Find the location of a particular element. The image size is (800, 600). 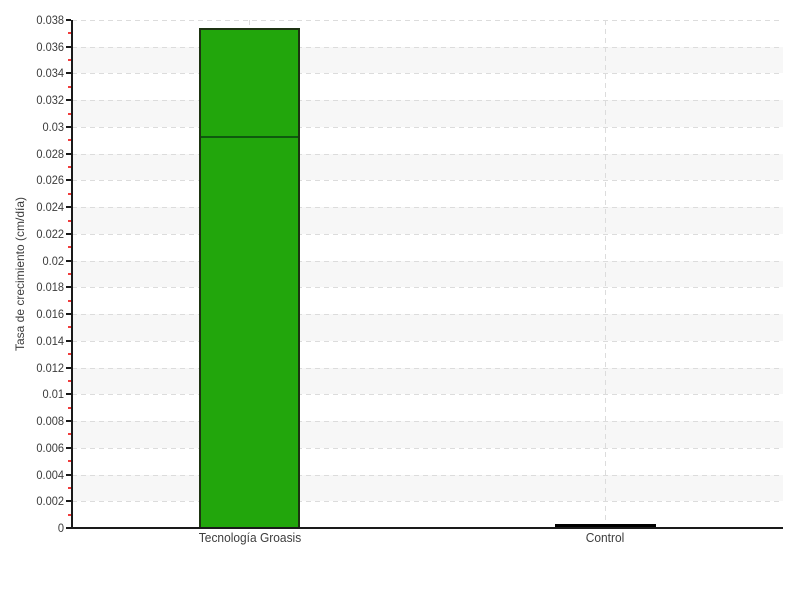

bar-control is located at coordinates (605, 525).